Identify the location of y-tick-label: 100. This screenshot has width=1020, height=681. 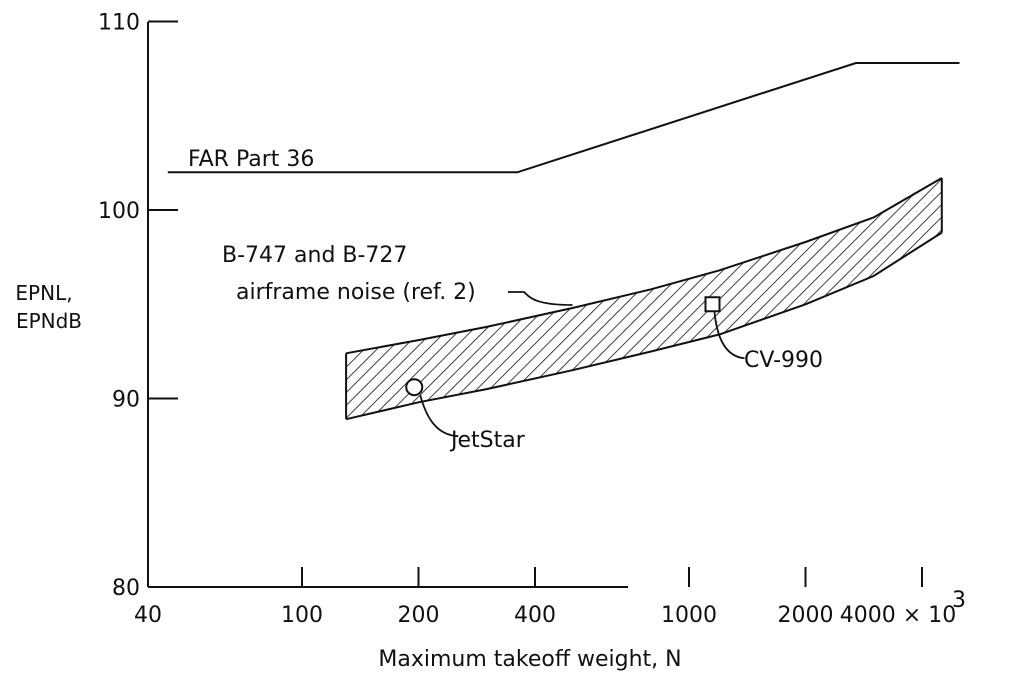
(119, 211).